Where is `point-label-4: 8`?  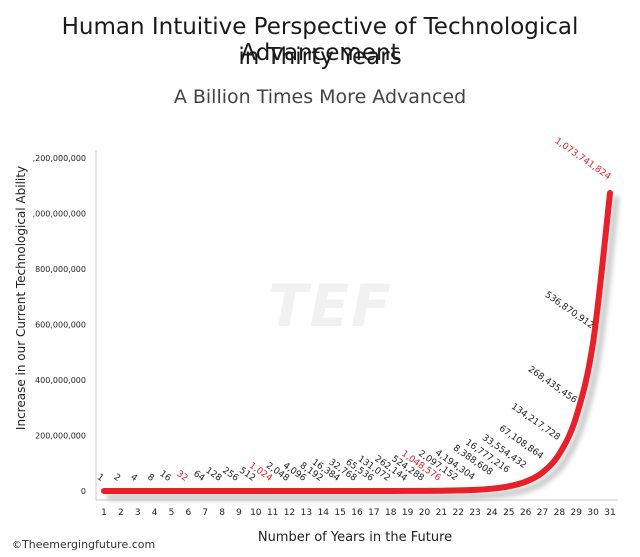 point-label-4: 8 is located at coordinates (150, 478).